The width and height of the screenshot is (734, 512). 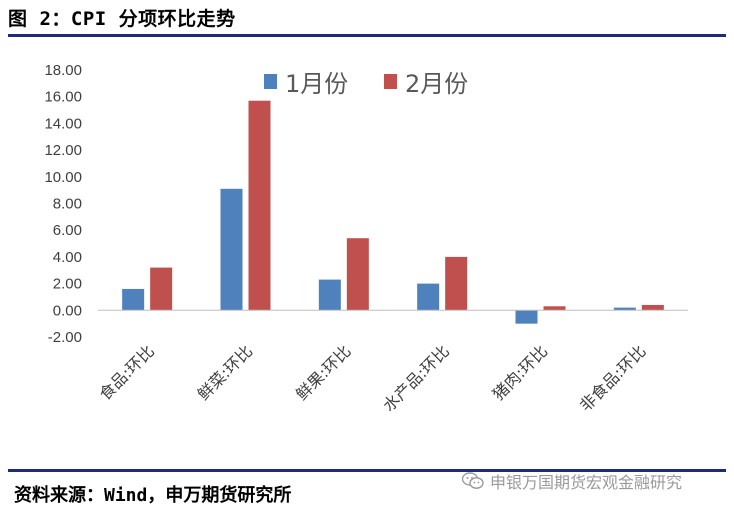 What do you see at coordinates (63, 123) in the screenshot?
I see `y-tick-label: 14.00` at bounding box center [63, 123].